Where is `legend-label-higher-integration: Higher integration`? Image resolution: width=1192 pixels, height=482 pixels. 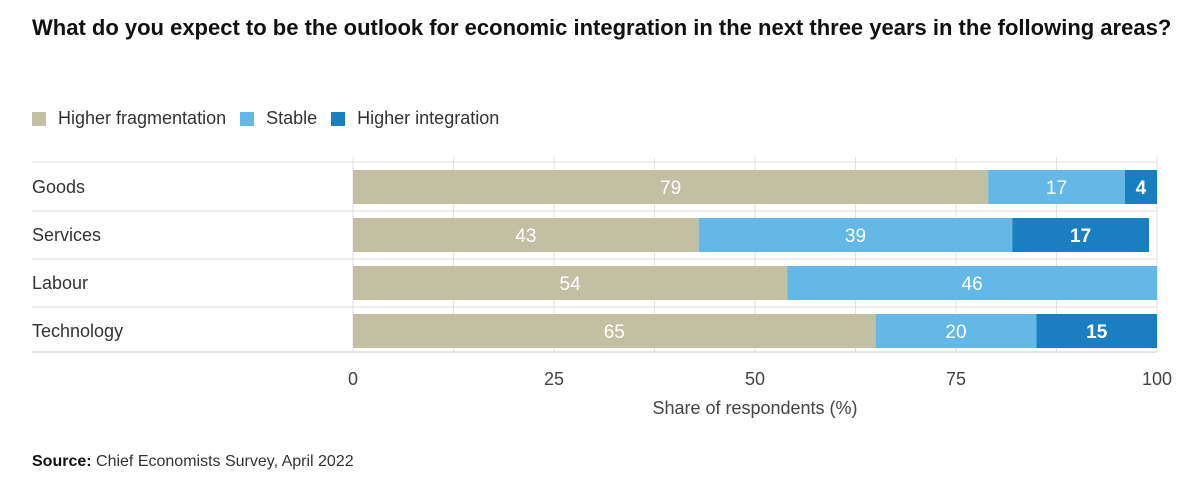
legend-label-higher-integration: Higher integration is located at coordinates (428, 118).